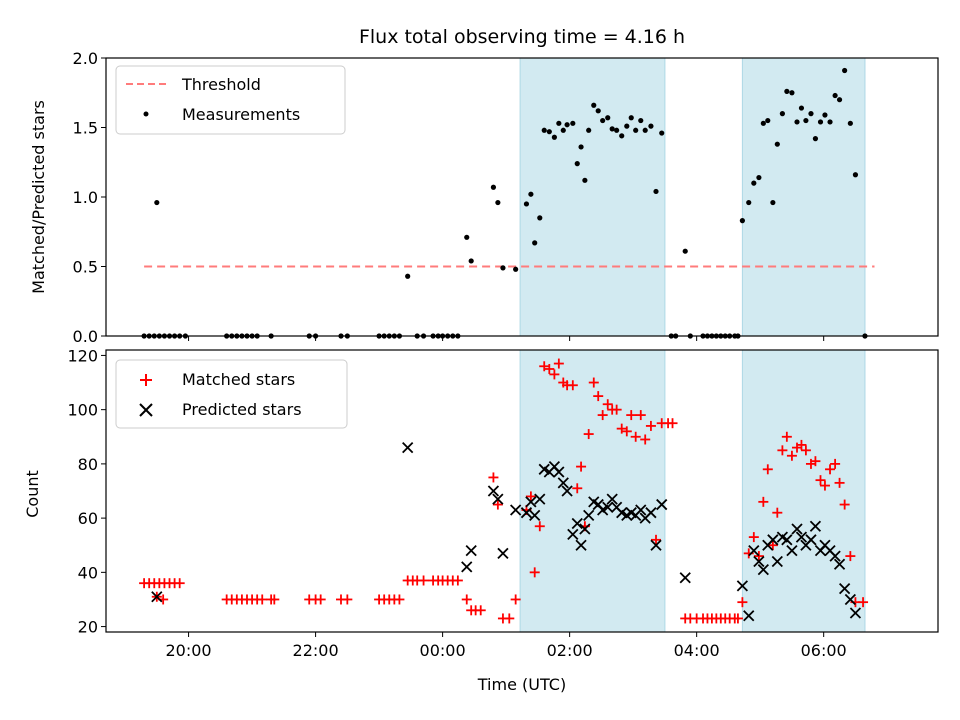 The width and height of the screenshot is (960, 720). Describe the element at coordinates (85, 267) in the screenshot. I see `y-tick-label: 0.5` at that location.